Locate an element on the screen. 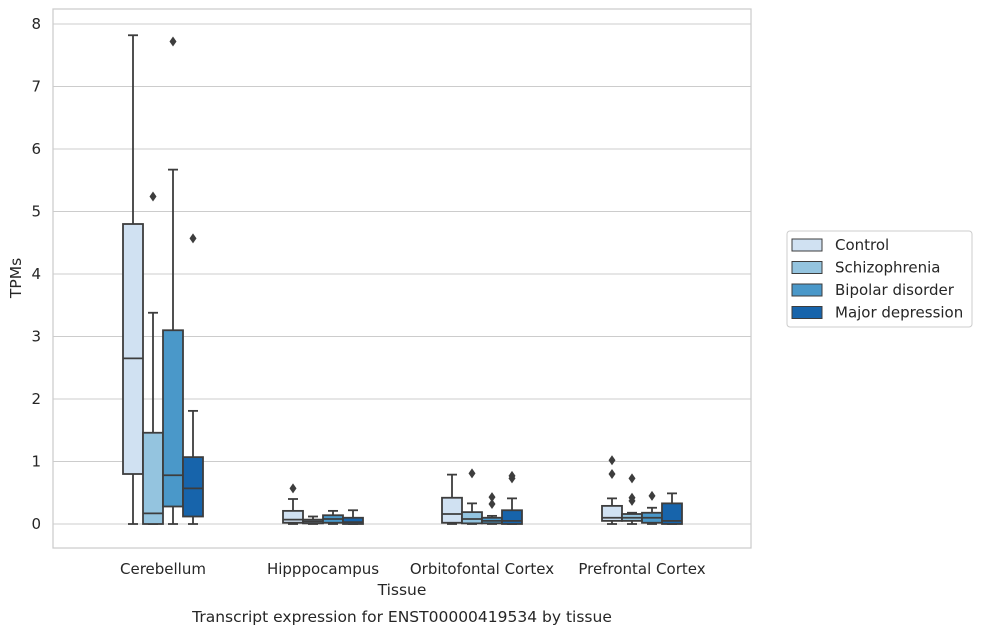 This screenshot has height=634, width=983. y-tick-label: 1 is located at coordinates (36, 462).